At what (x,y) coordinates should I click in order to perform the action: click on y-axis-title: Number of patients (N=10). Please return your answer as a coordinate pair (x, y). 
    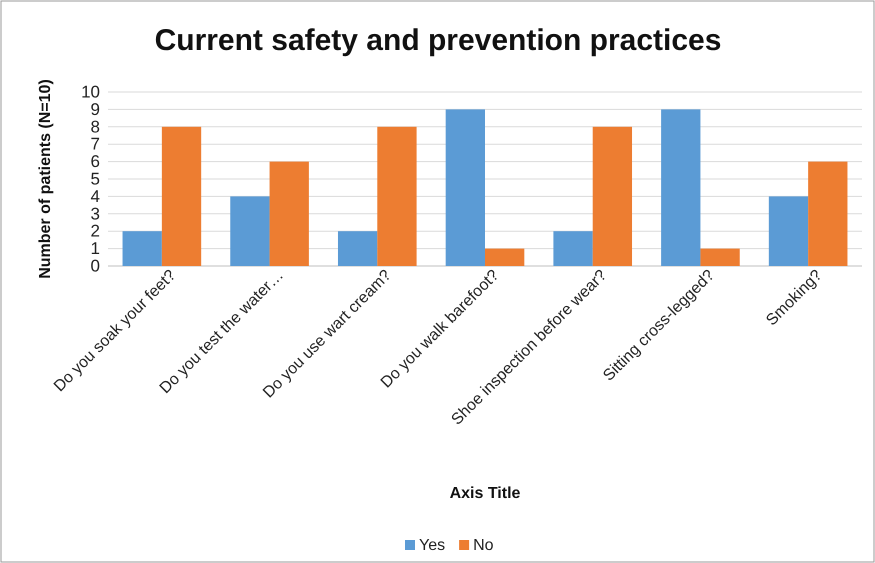
    Looking at the image, I should click on (45, 179).